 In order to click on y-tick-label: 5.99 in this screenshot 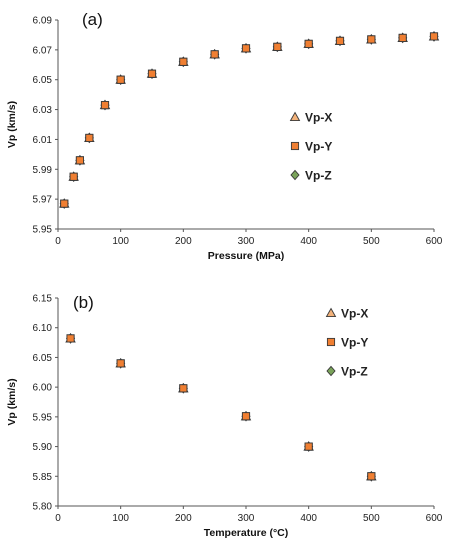, I will do `click(43, 170)`.